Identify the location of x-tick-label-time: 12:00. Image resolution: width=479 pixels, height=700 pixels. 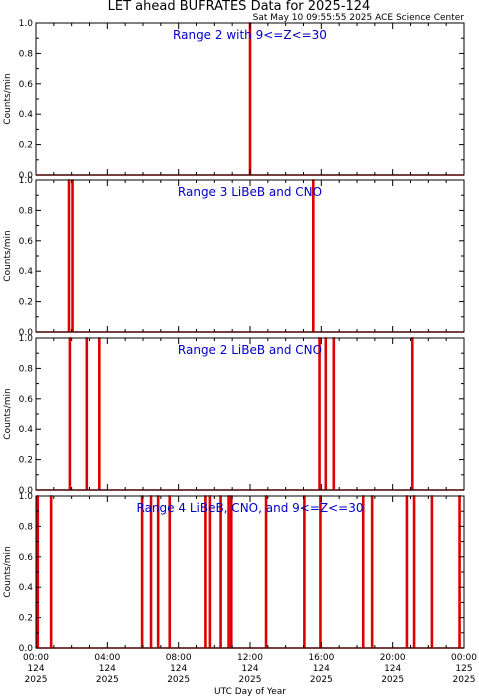
(250, 658).